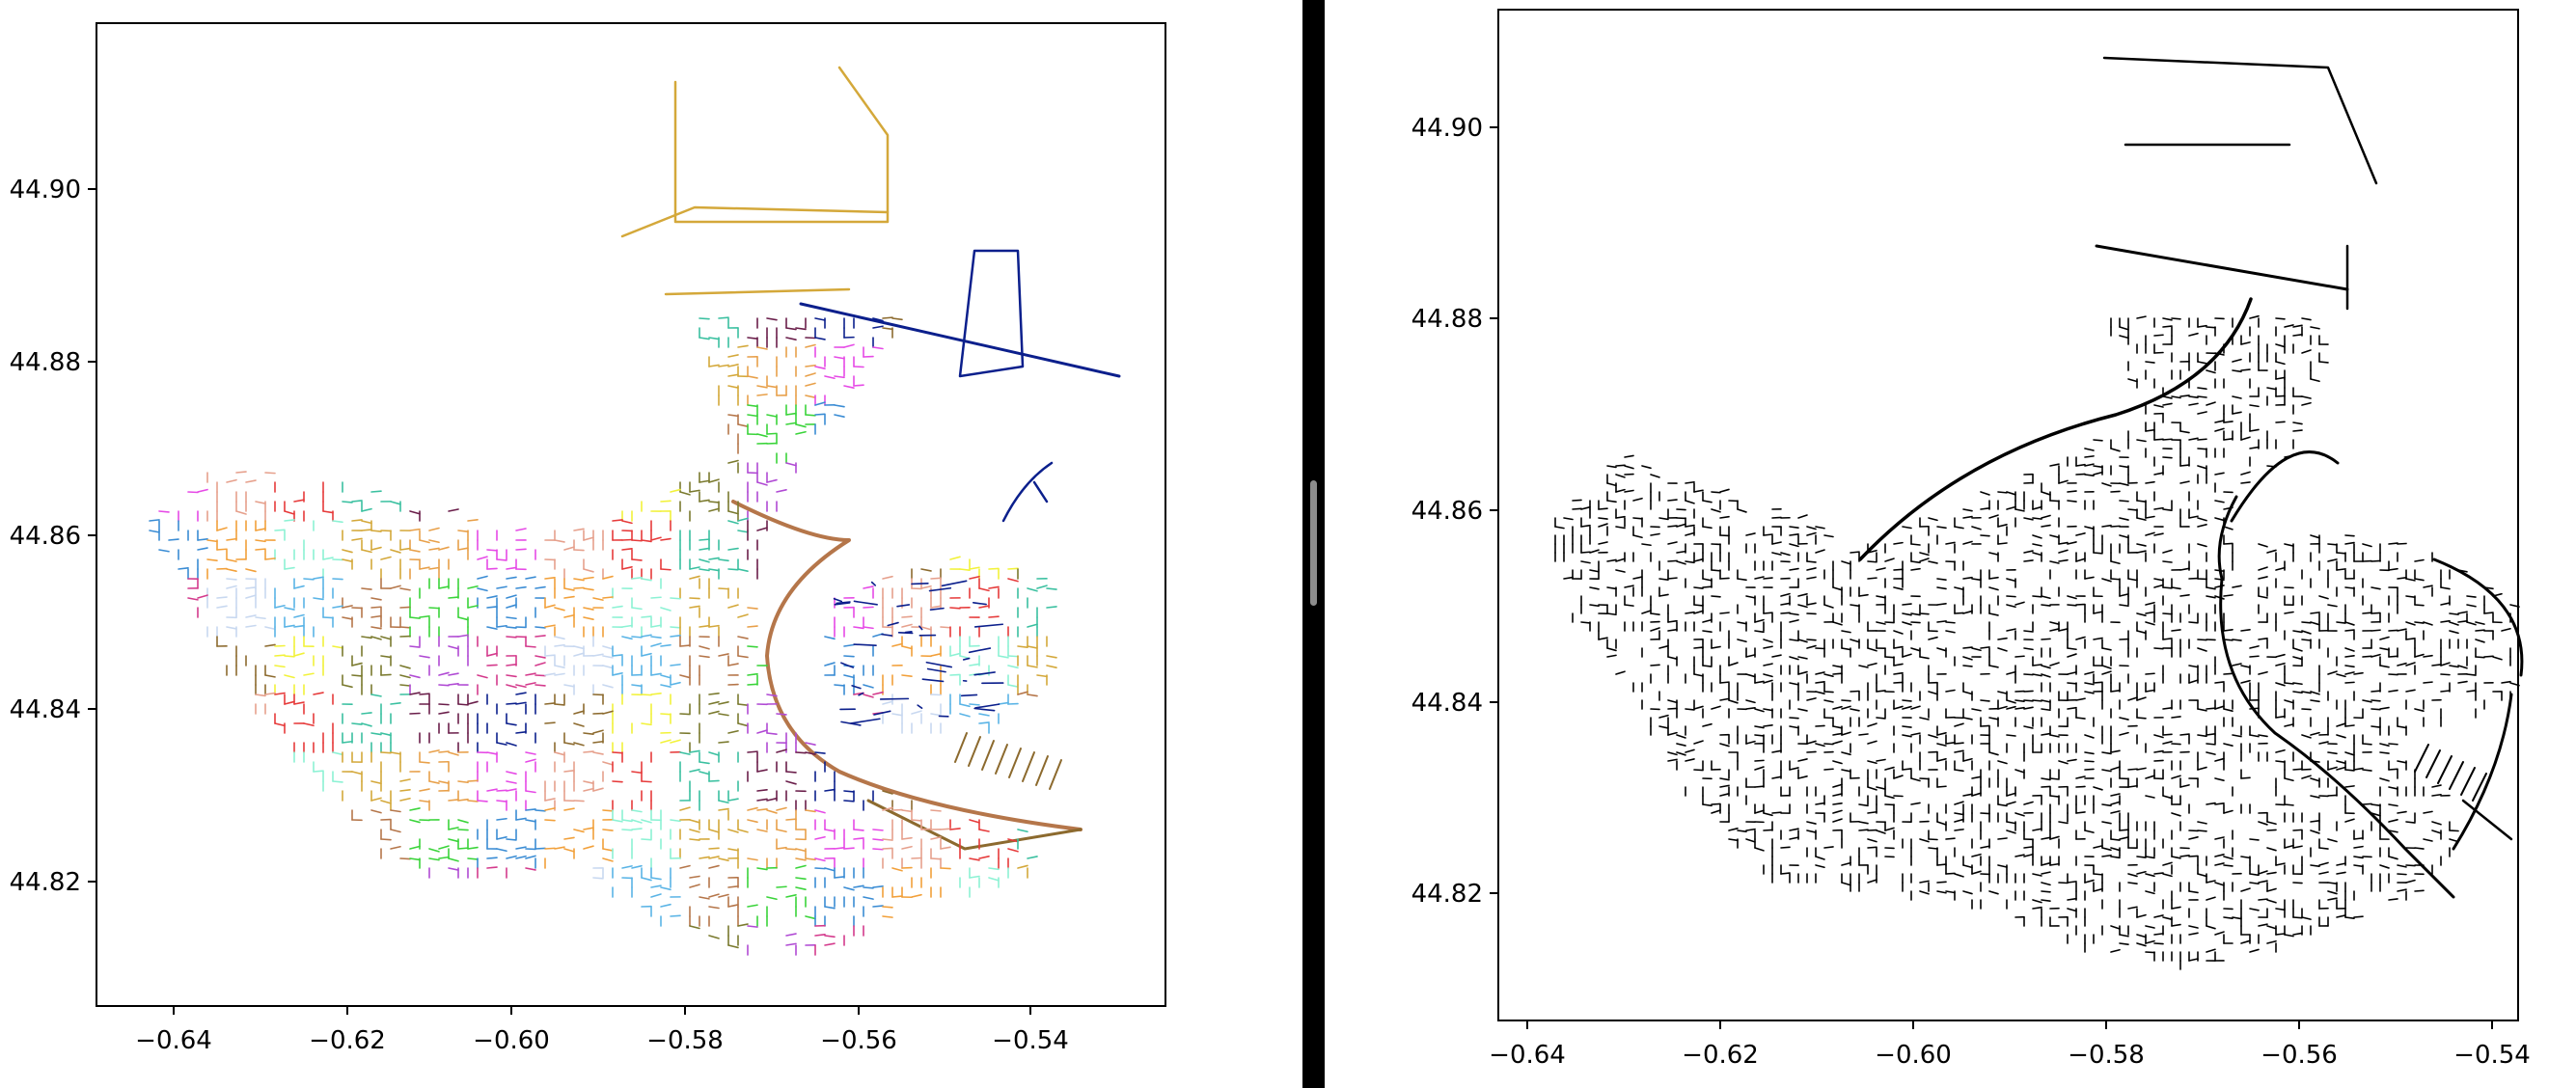 Image resolution: width=2576 pixels, height=1088 pixels. What do you see at coordinates (602, 1040) in the screenshot?
I see `left-x-axis: −0.64 −0.62 −0.60 −0.58 −0.56 −0.54` at bounding box center [602, 1040].